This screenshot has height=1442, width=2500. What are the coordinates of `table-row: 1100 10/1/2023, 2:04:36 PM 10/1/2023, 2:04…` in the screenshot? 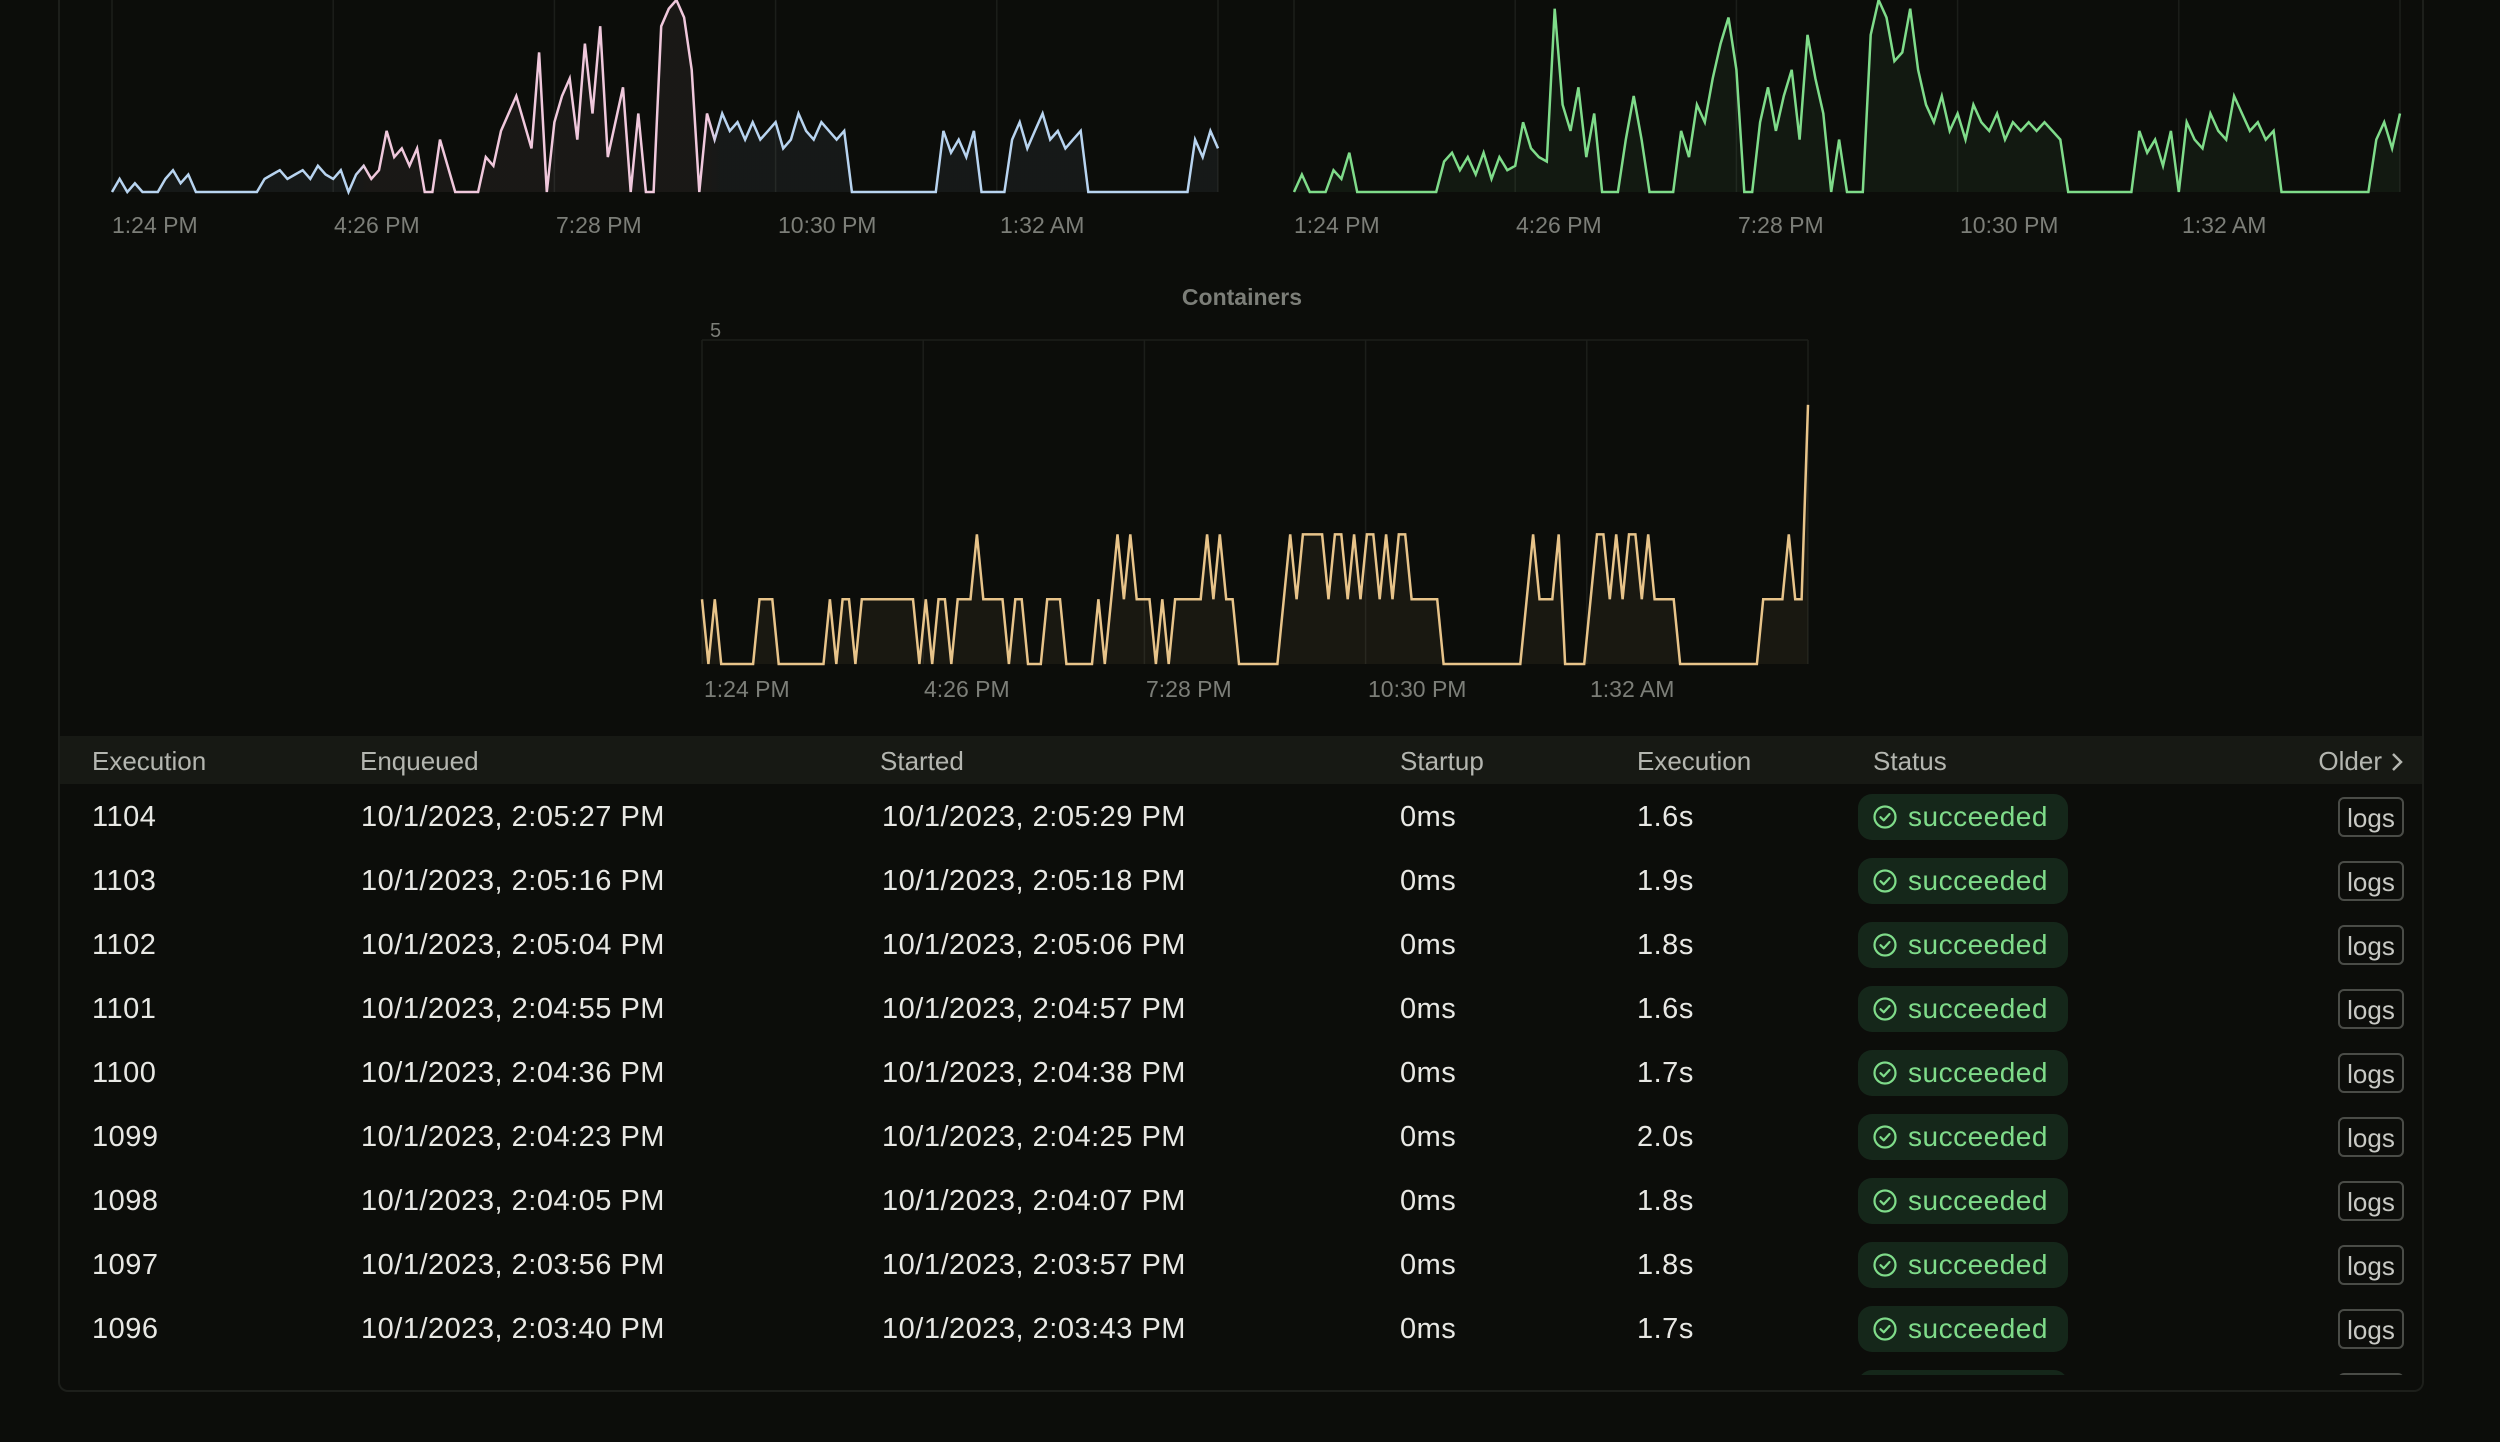 It's located at (1241, 1073).